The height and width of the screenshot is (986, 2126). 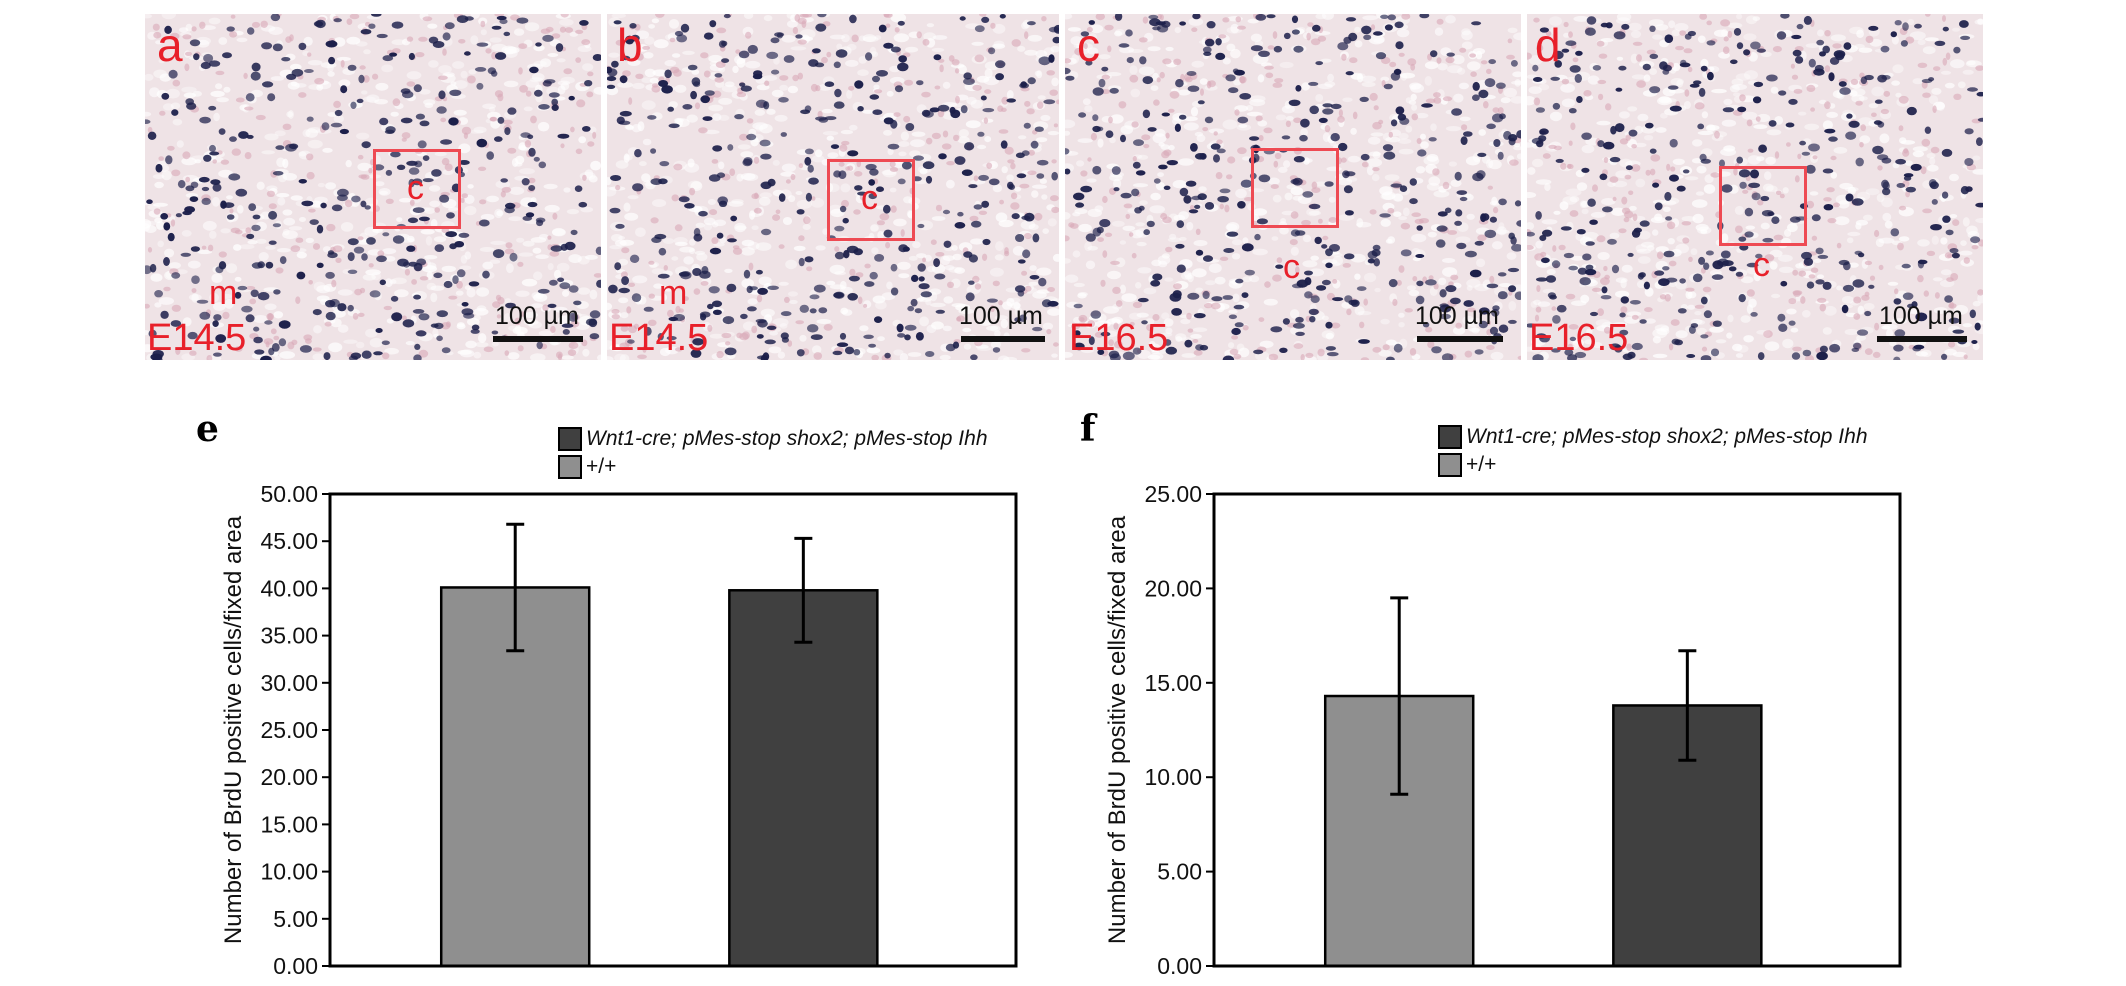 What do you see at coordinates (1088, 429) in the screenshot?
I see `chart-letter-f: f` at bounding box center [1088, 429].